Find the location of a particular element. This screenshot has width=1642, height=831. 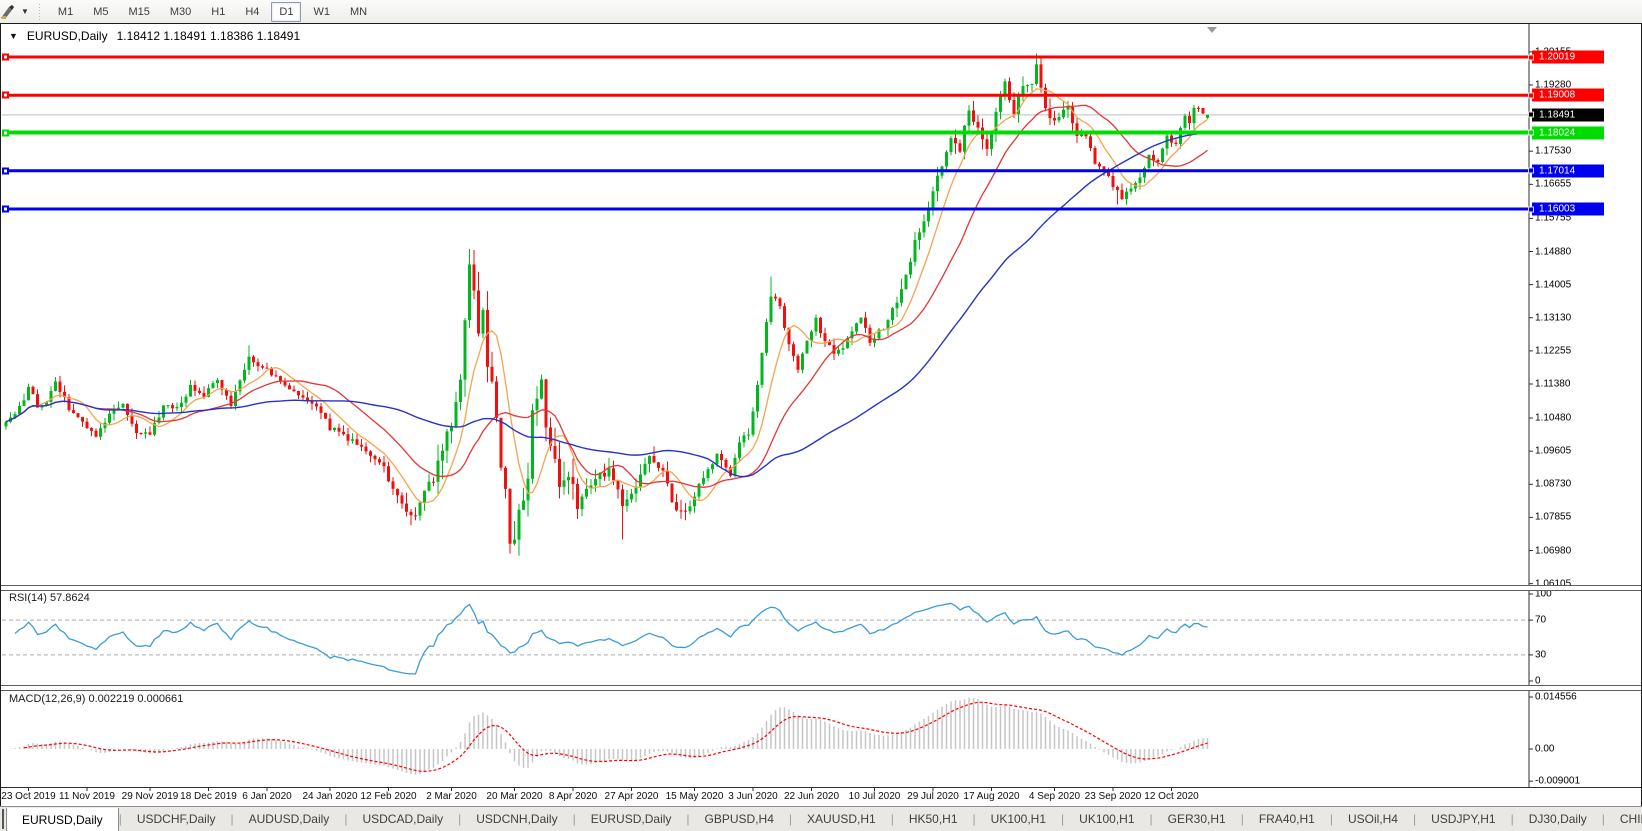

tabbar-grip is located at coordinates (3, 819).